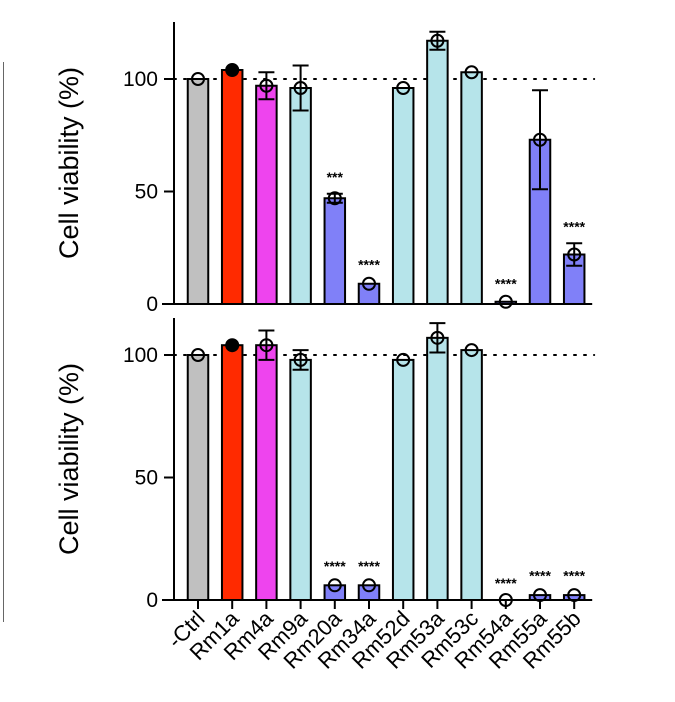 This screenshot has width=675, height=702. What do you see at coordinates (335, 177) in the screenshot?
I see `significance-label: ***` at bounding box center [335, 177].